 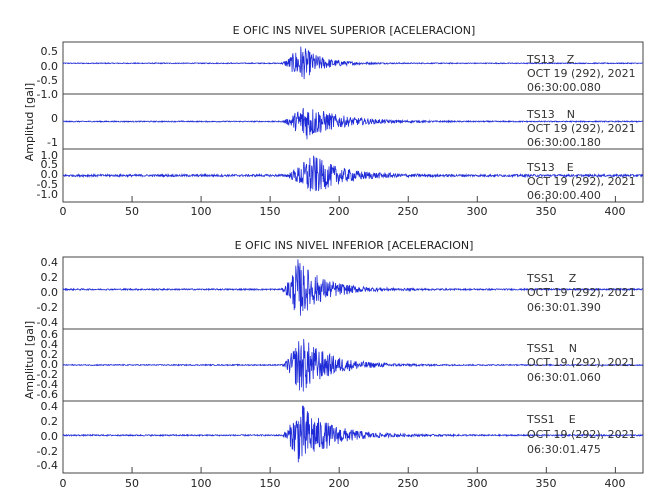 I want to click on station-label: TSS1 Z, so click(x=551, y=278).